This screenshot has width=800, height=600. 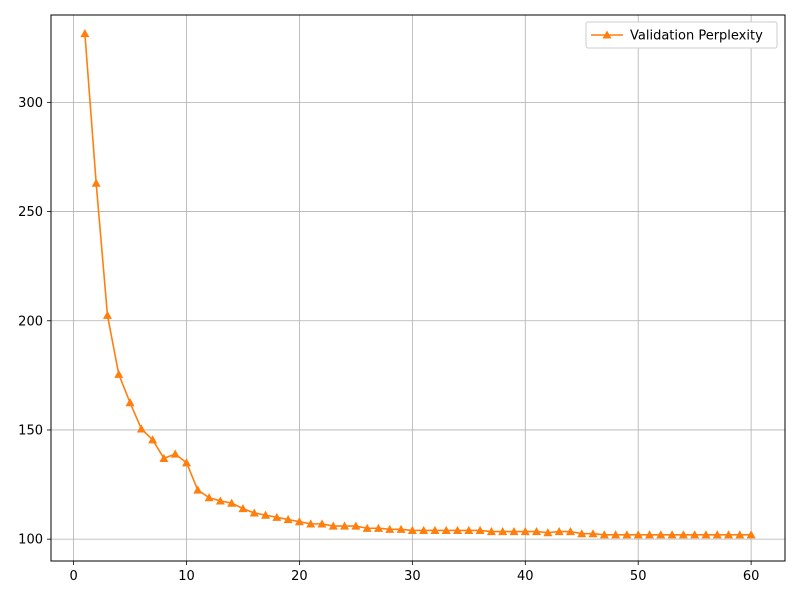 I want to click on y-axis: 100 150 200 250 300, so click(x=34, y=322).